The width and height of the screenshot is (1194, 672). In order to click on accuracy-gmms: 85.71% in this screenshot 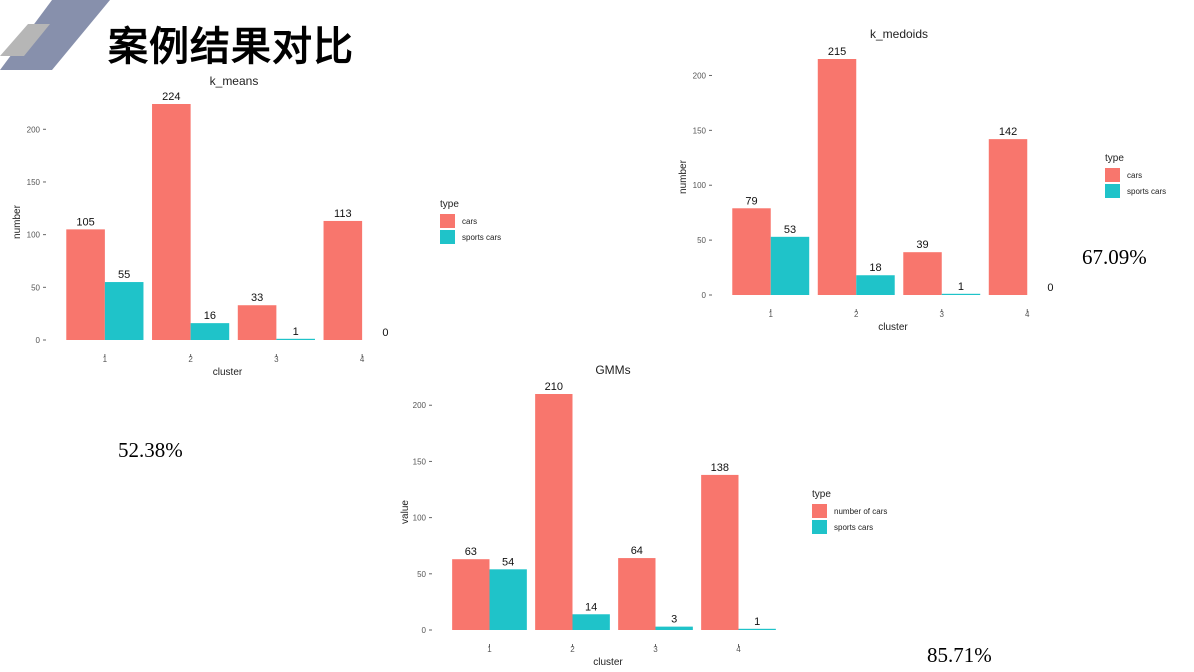, I will do `click(959, 655)`.